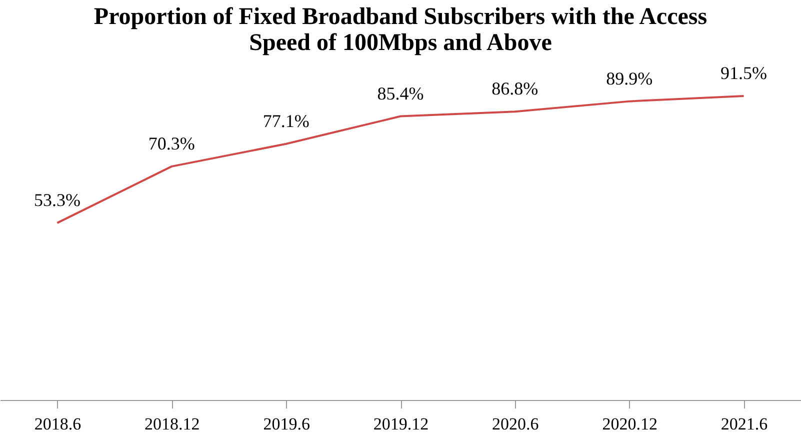  I want to click on data-label: 70.3%, so click(171, 143).